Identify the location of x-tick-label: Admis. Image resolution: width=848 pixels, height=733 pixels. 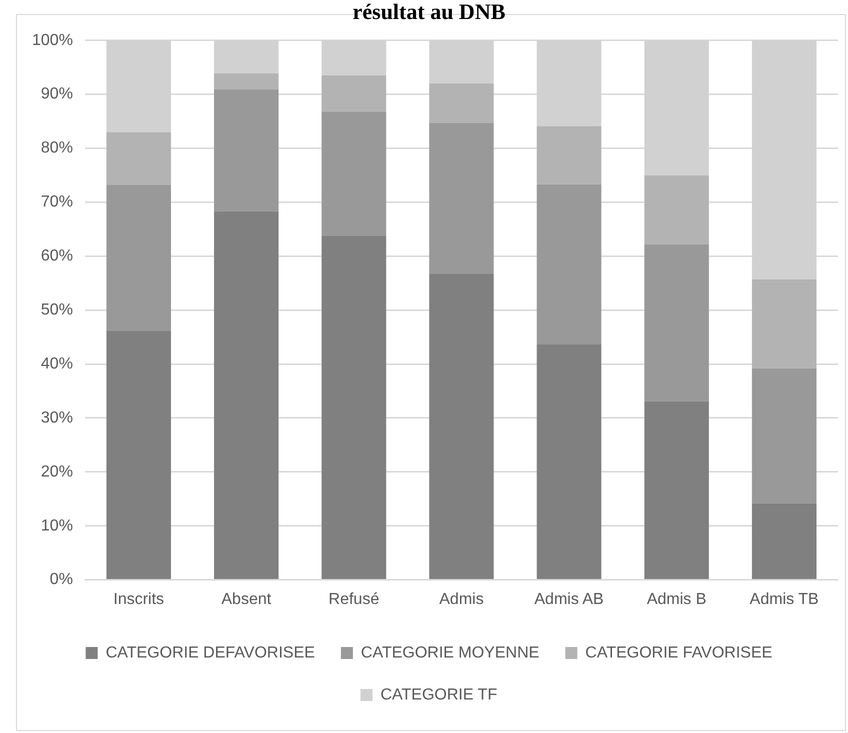
(461, 599).